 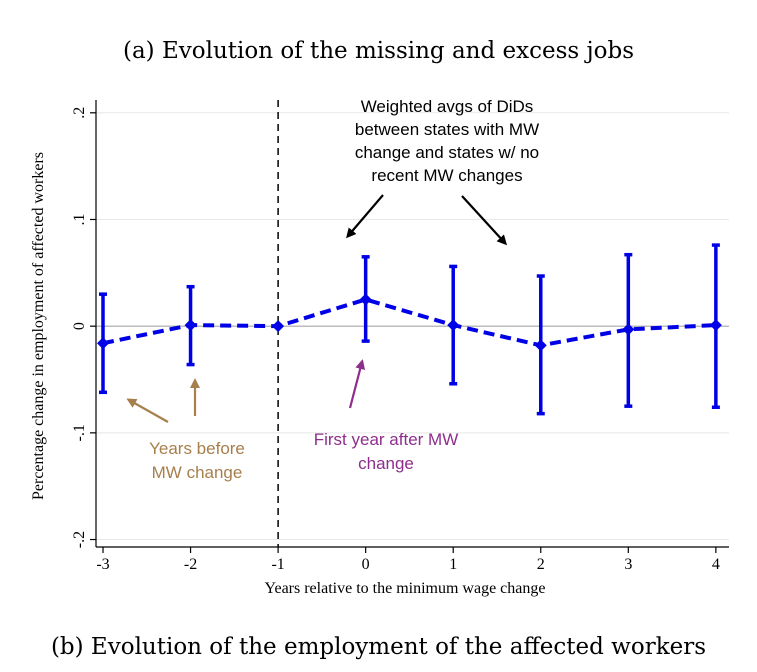 What do you see at coordinates (386, 416) in the screenshot?
I see `annotation-first-year: First year after MW change` at bounding box center [386, 416].